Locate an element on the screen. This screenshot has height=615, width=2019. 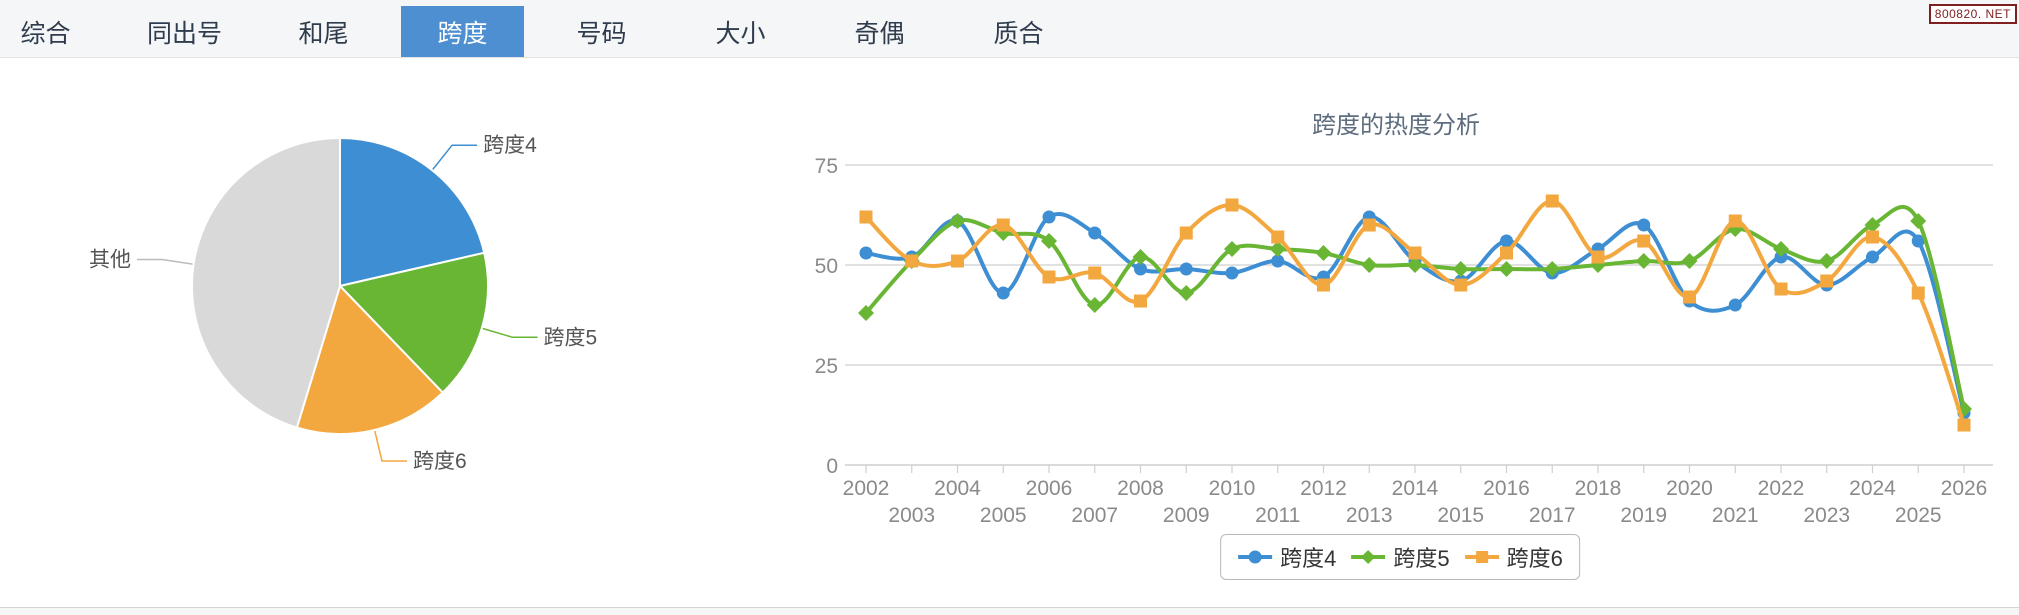
pie-slice-label-2: 跨度6 is located at coordinates (440, 461).